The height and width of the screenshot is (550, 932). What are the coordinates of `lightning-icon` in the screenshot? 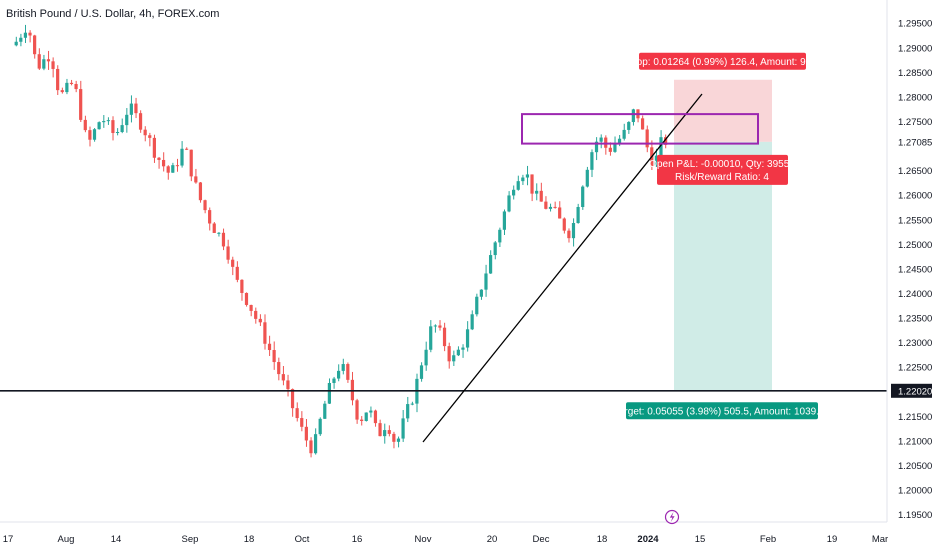 It's located at (672, 517).